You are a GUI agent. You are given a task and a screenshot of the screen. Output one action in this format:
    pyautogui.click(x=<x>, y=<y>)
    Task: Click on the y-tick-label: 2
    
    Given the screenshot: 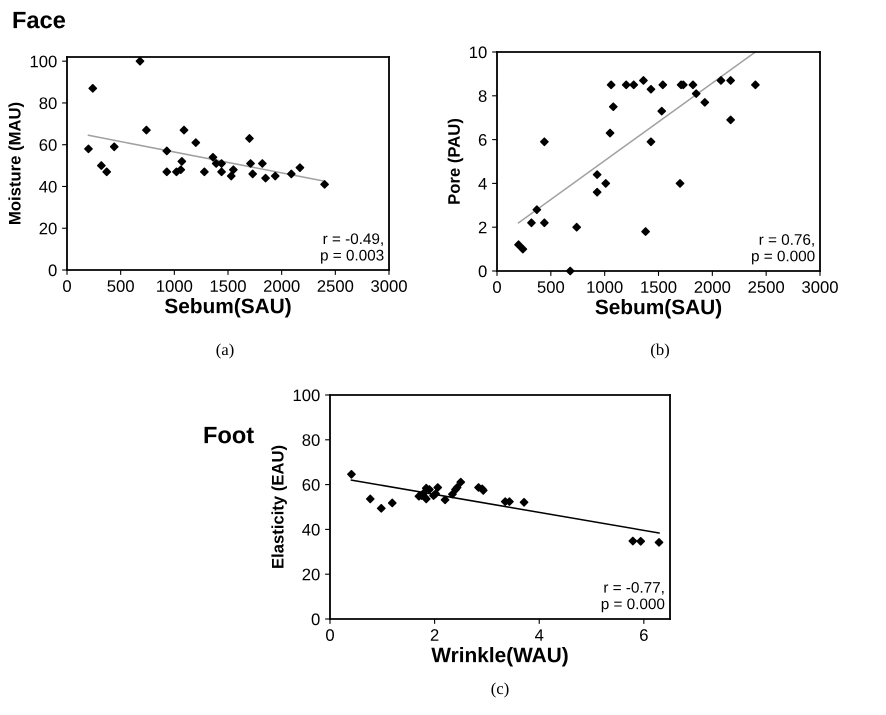 What is the action you would take?
    pyautogui.click(x=482, y=228)
    